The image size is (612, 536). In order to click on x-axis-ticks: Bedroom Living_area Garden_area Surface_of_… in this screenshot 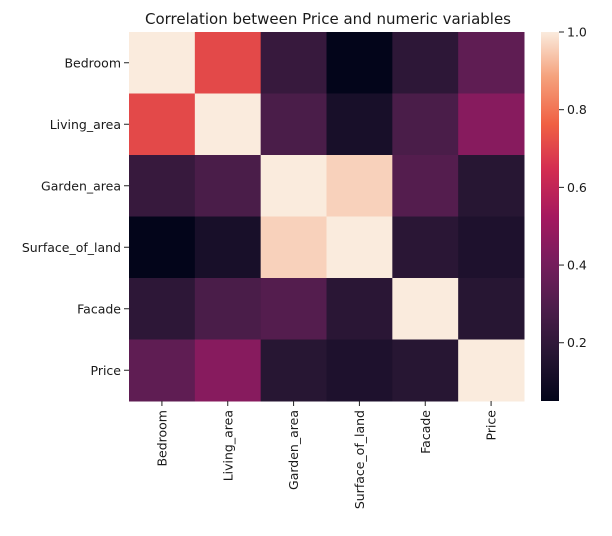, I will do `click(326, 455)`.